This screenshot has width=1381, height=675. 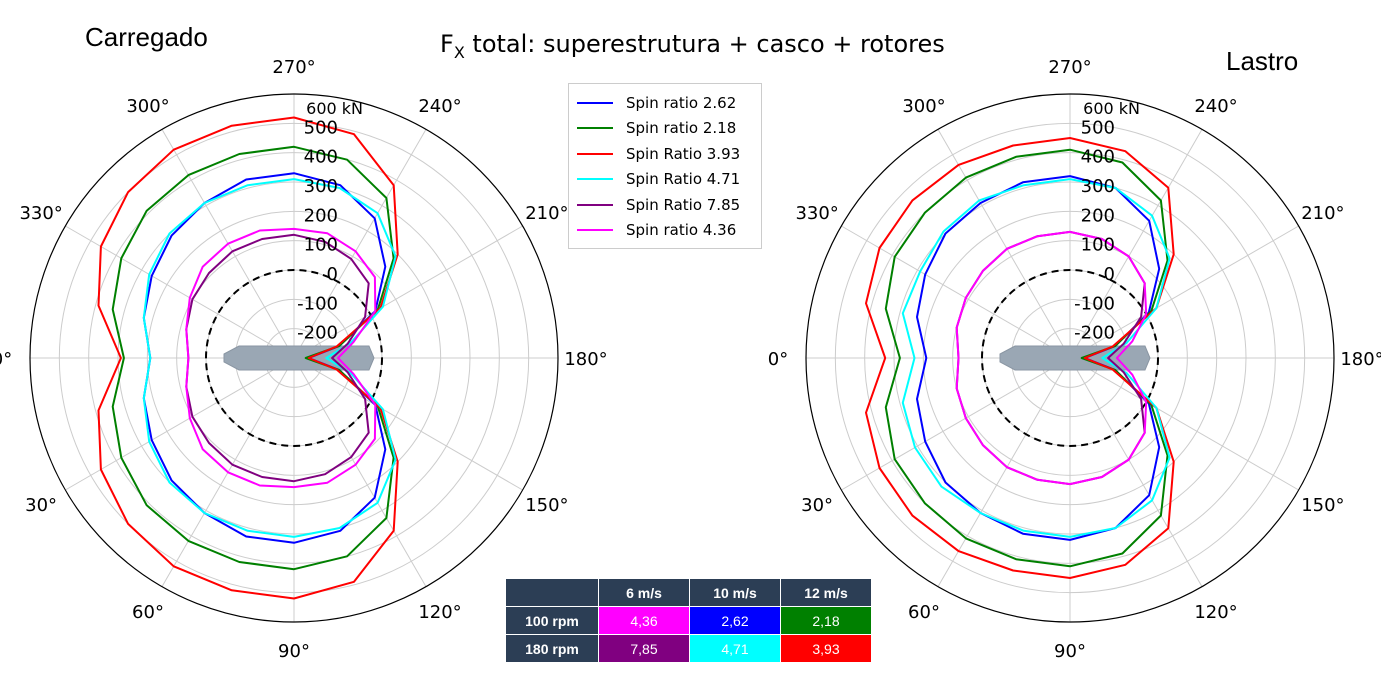 I want to click on legend-item: Spin ratio 2.18, so click(x=669, y=129).